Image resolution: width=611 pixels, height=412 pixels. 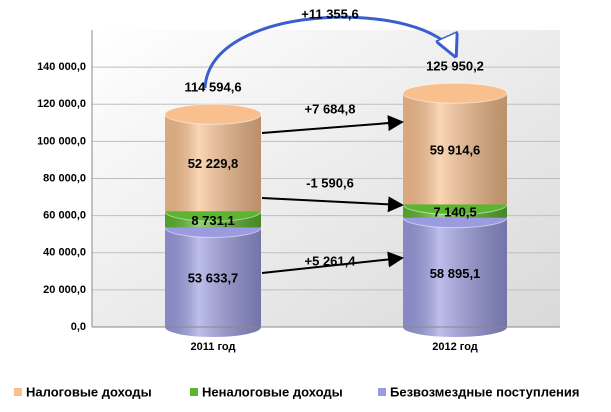 What do you see at coordinates (212, 220) in the screenshot?
I see `value-label: 8 731,1` at bounding box center [212, 220].